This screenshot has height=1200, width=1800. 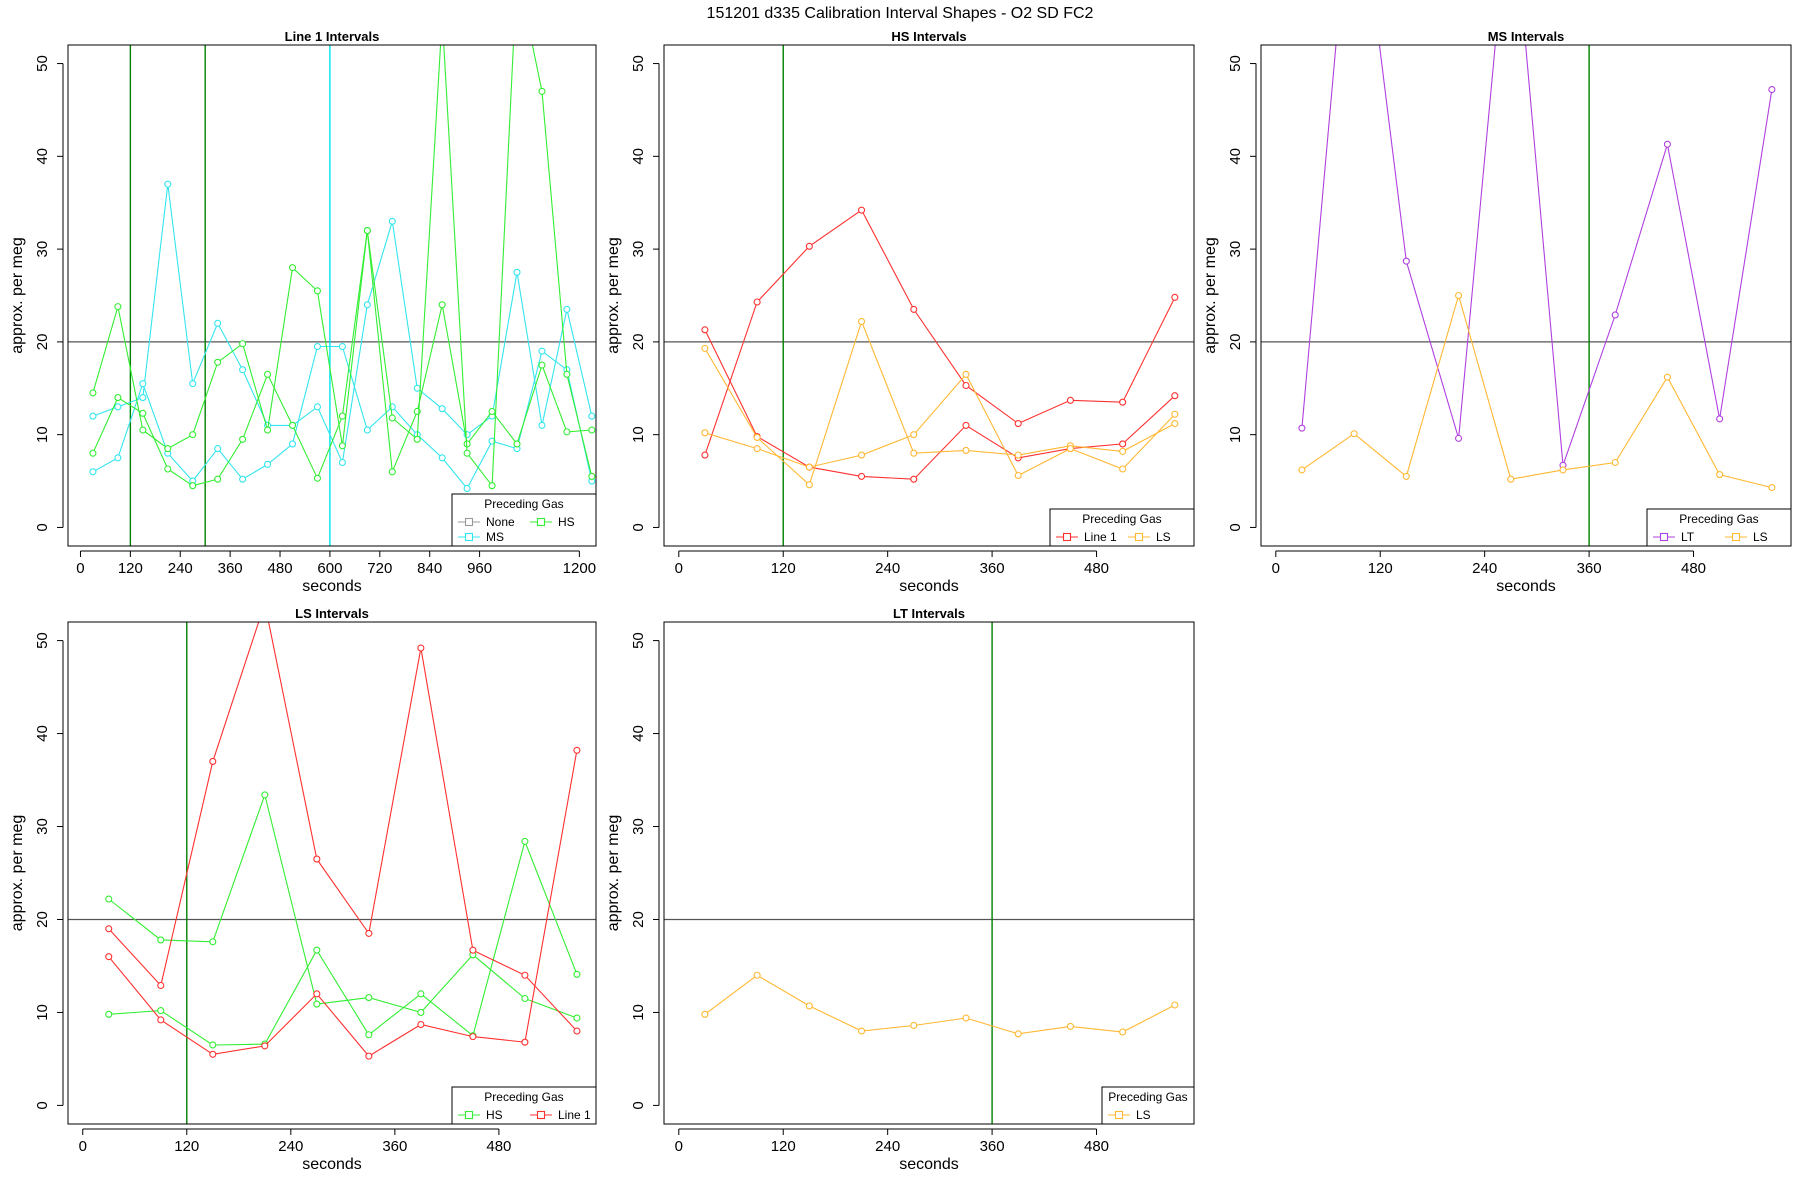 What do you see at coordinates (1235, 63) in the screenshot?
I see `y-tick-label: 50` at bounding box center [1235, 63].